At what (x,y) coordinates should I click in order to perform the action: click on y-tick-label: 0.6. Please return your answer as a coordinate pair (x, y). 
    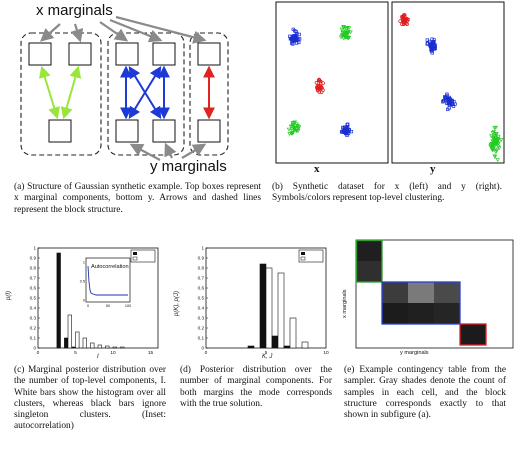
    Looking at the image, I should click on (201, 288).